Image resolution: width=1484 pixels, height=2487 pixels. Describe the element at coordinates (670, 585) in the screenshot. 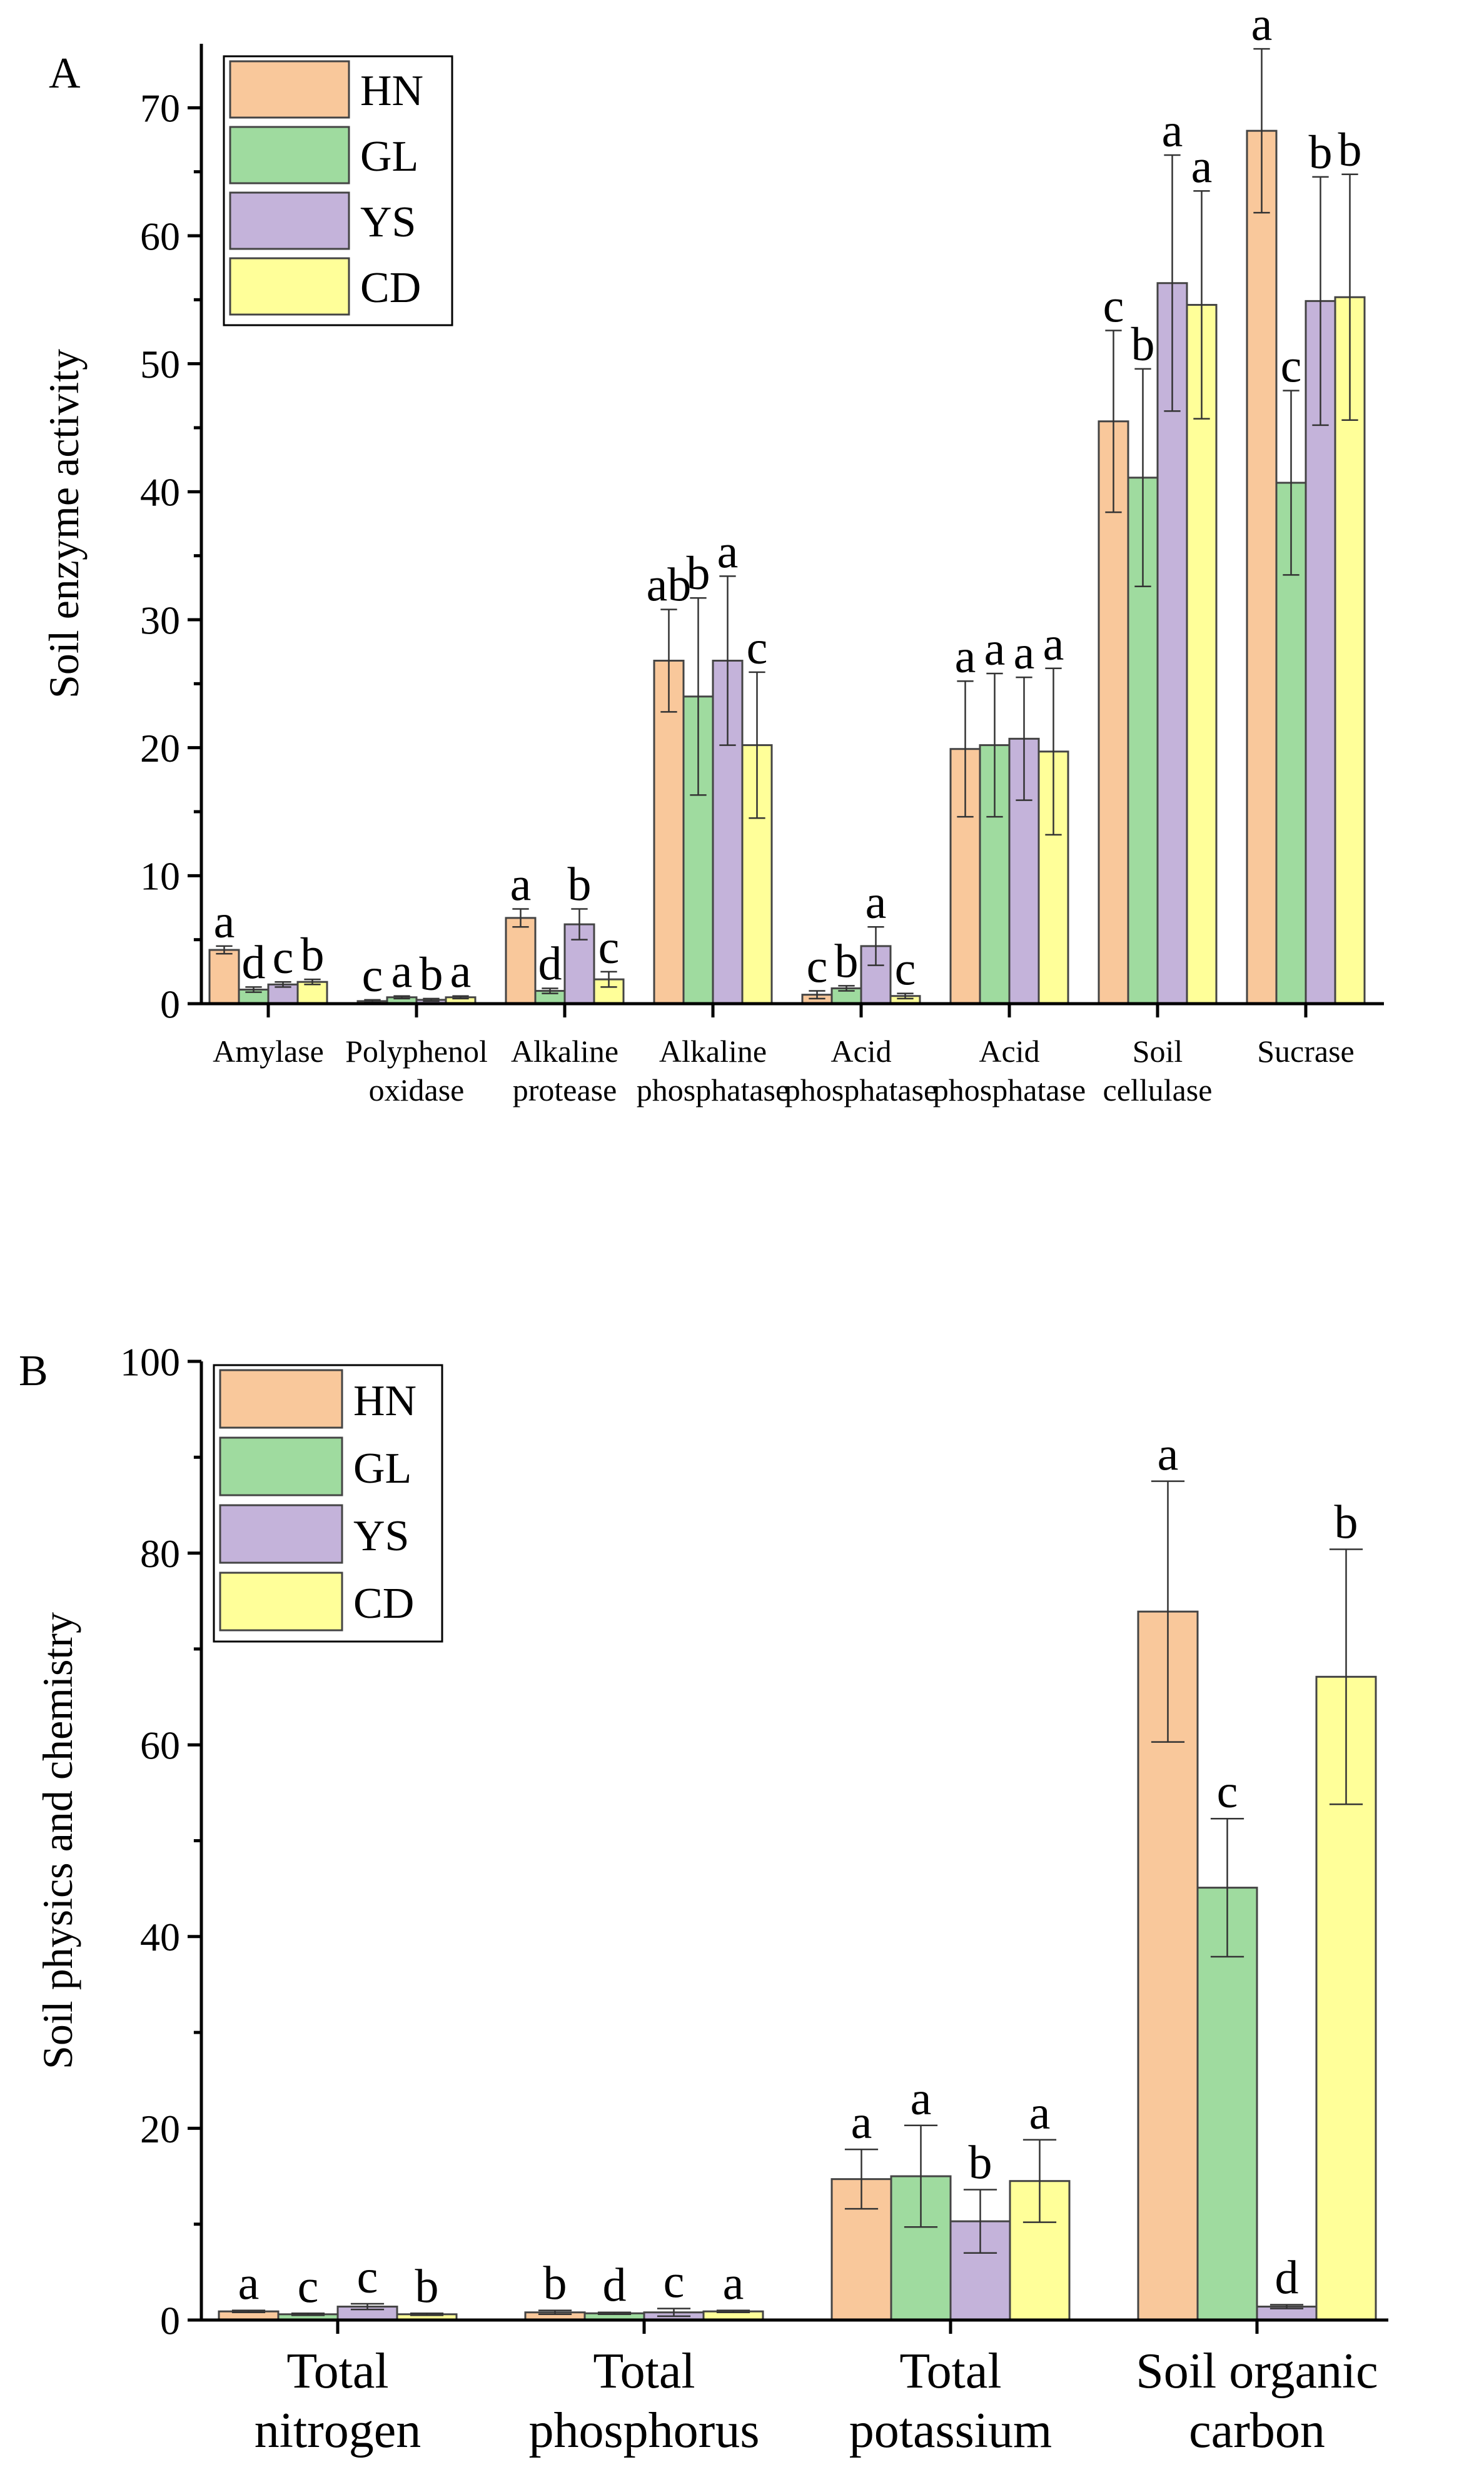

I see `significance-letter: ab` at that location.